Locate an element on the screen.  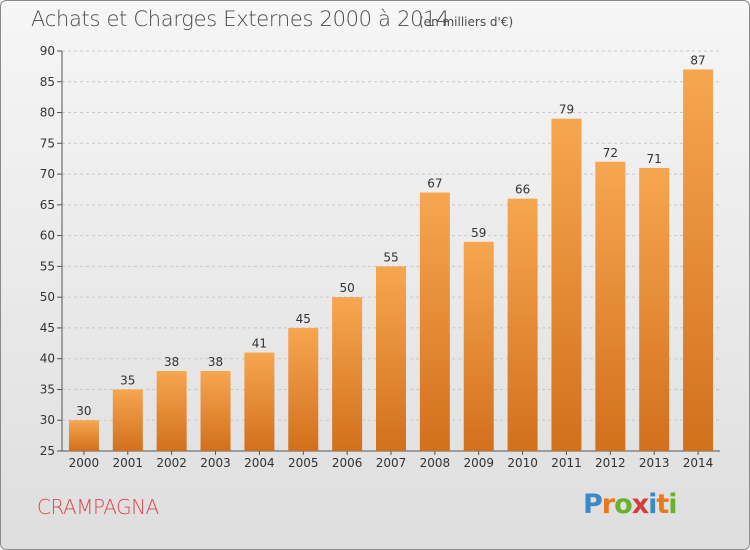
town-name: CRAMPAGNA is located at coordinates (98, 507).